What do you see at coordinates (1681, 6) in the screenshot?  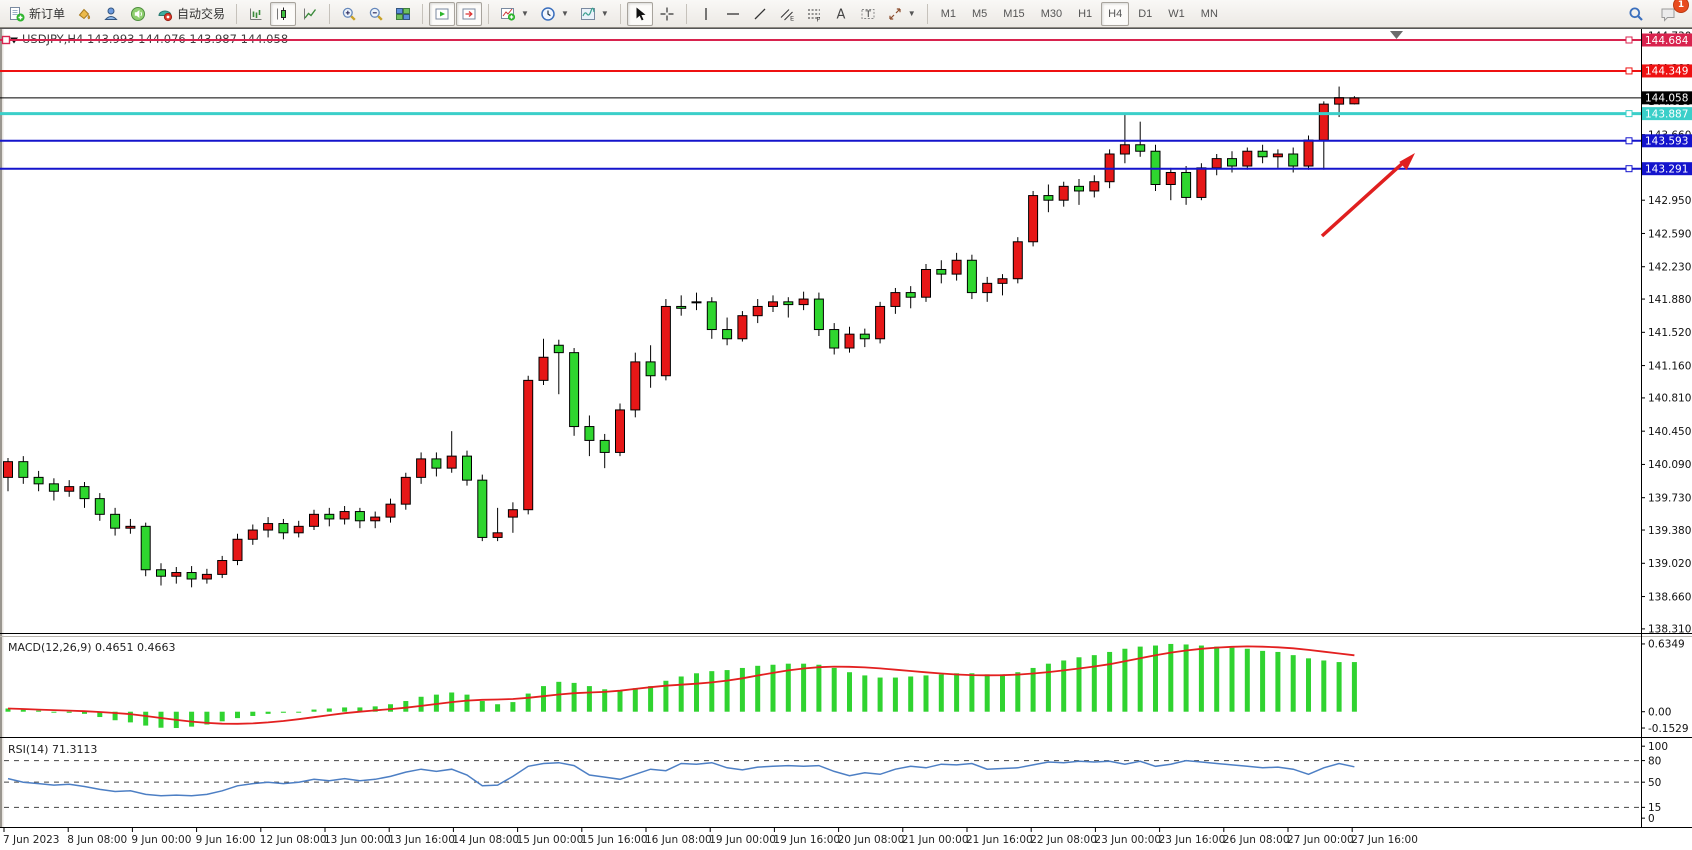 I see `notification-badge: 1` at bounding box center [1681, 6].